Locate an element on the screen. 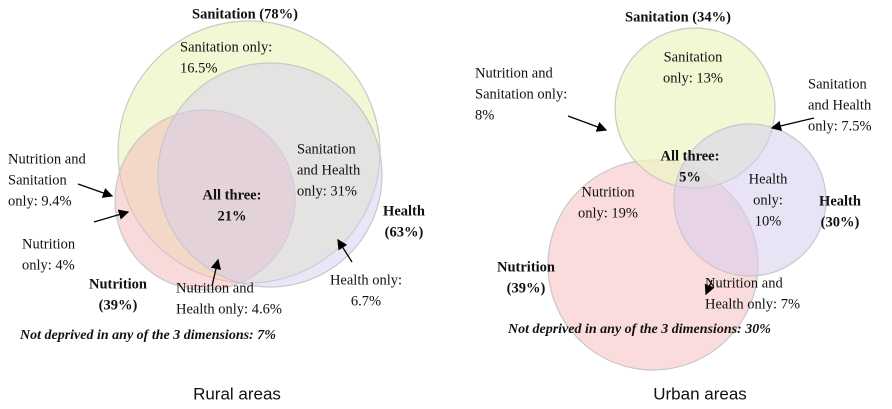 The width and height of the screenshot is (892, 409). panel-caption: Rural areas is located at coordinates (237, 393).